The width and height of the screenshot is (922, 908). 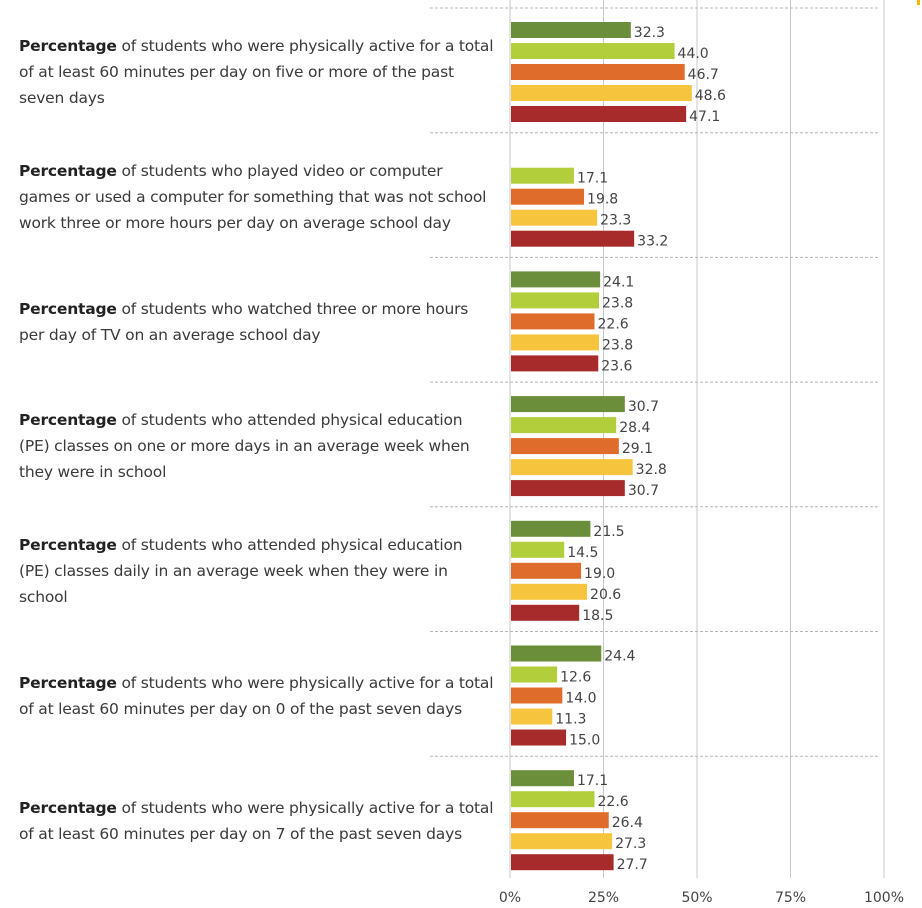 I want to click on x-tick-label: 100%, so click(x=884, y=898).